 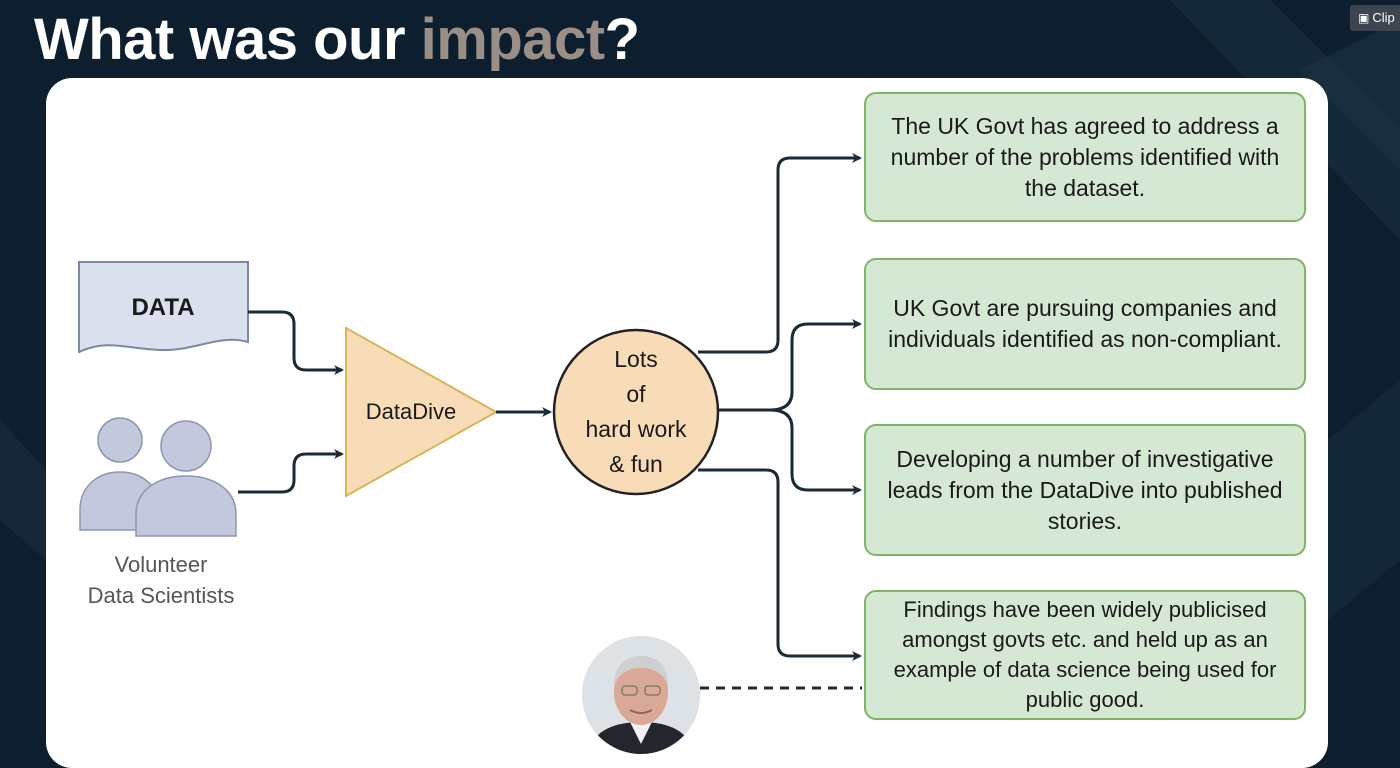 I want to click on volunteers-icon, so click(x=158, y=477).